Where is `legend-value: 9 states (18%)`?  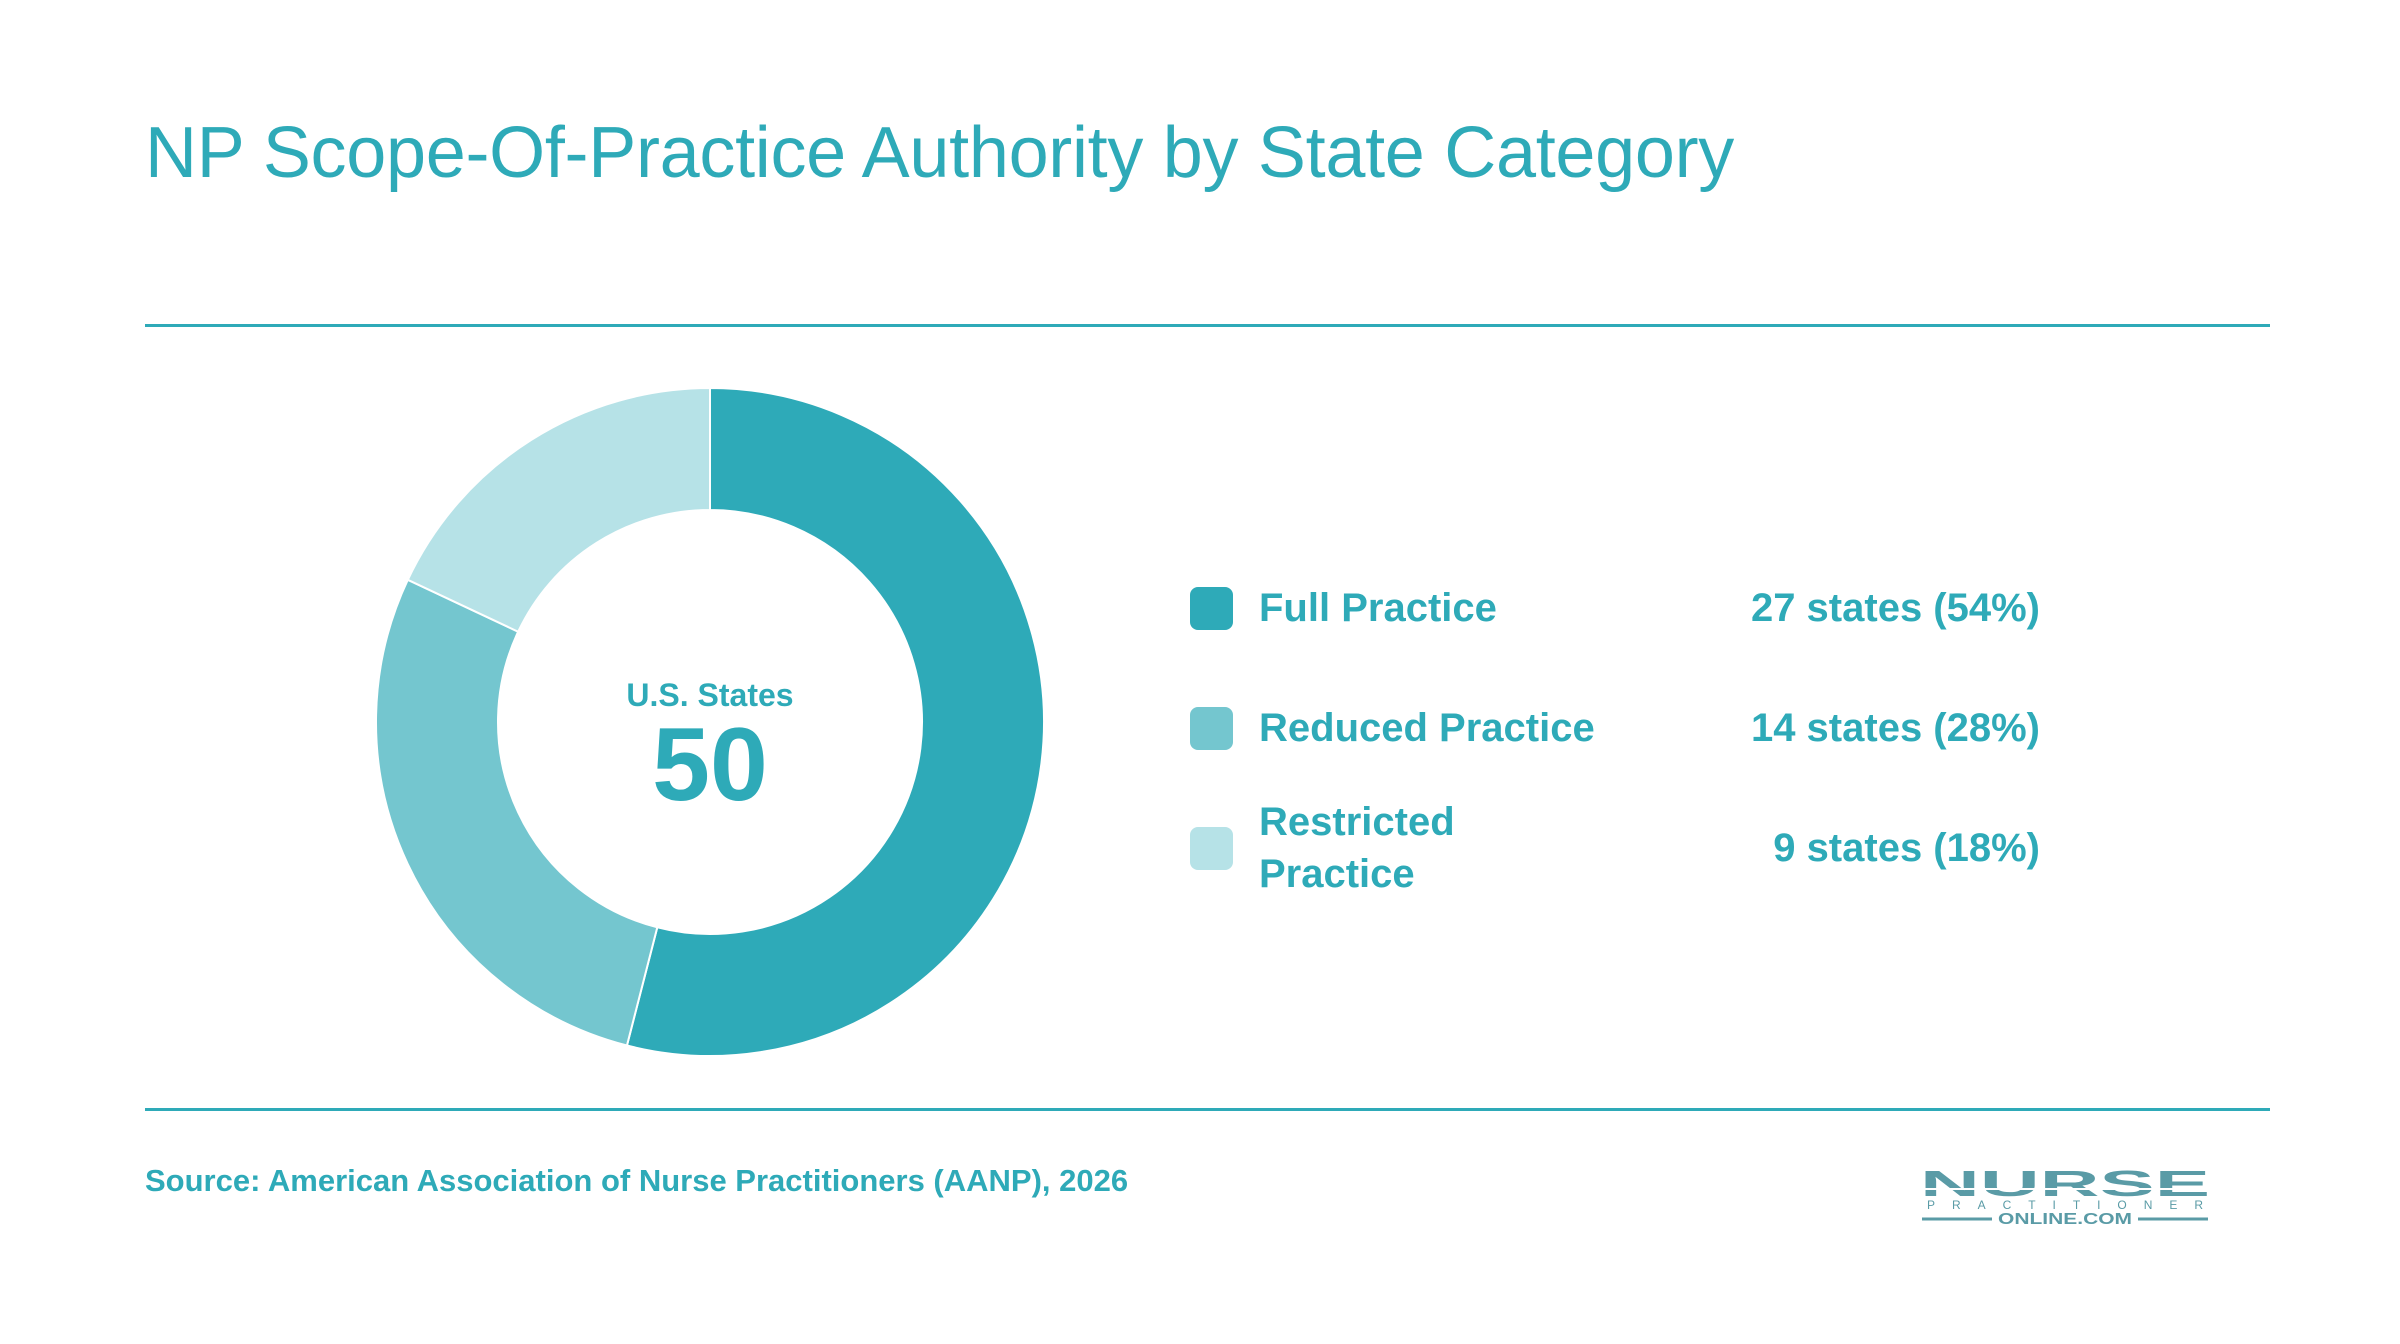
legend-value: 9 states (18%) is located at coordinates (1906, 847).